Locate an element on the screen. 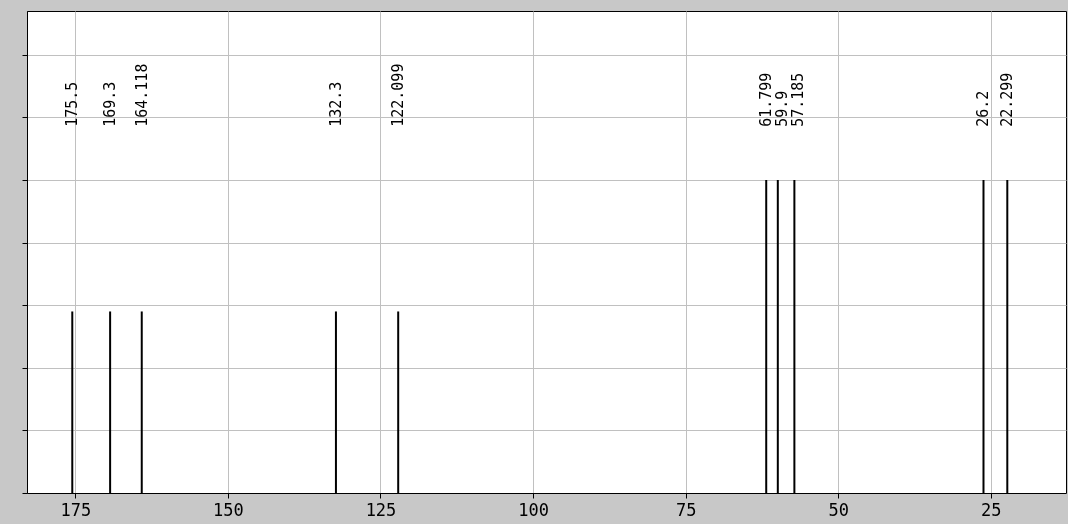  text: 22.299 is located at coordinates (1007, 99).